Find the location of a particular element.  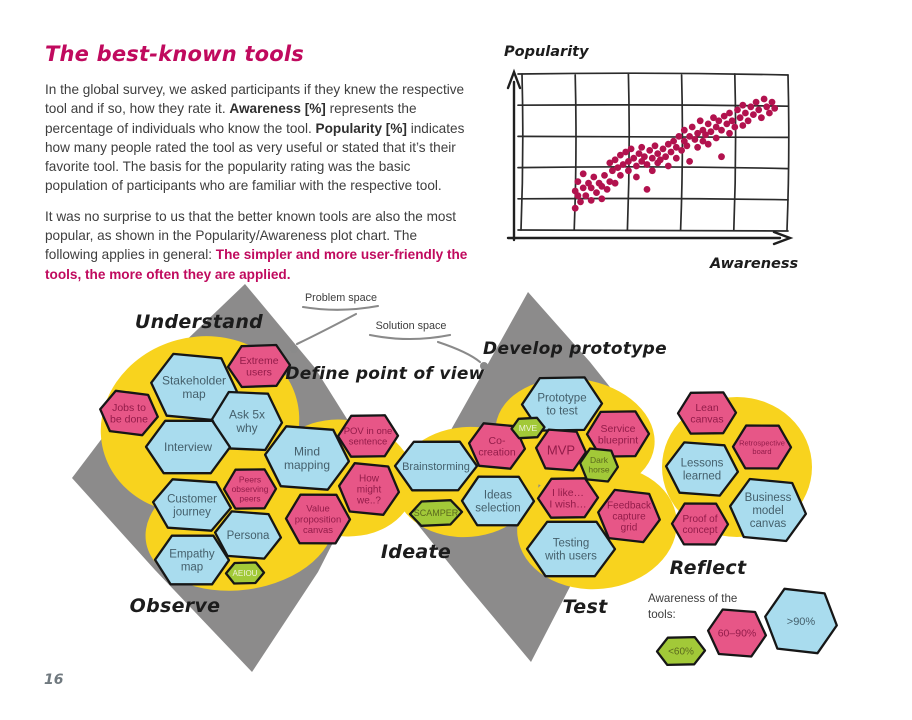

tool-hex-service-blueprint-shape is located at coordinates (618, 434).